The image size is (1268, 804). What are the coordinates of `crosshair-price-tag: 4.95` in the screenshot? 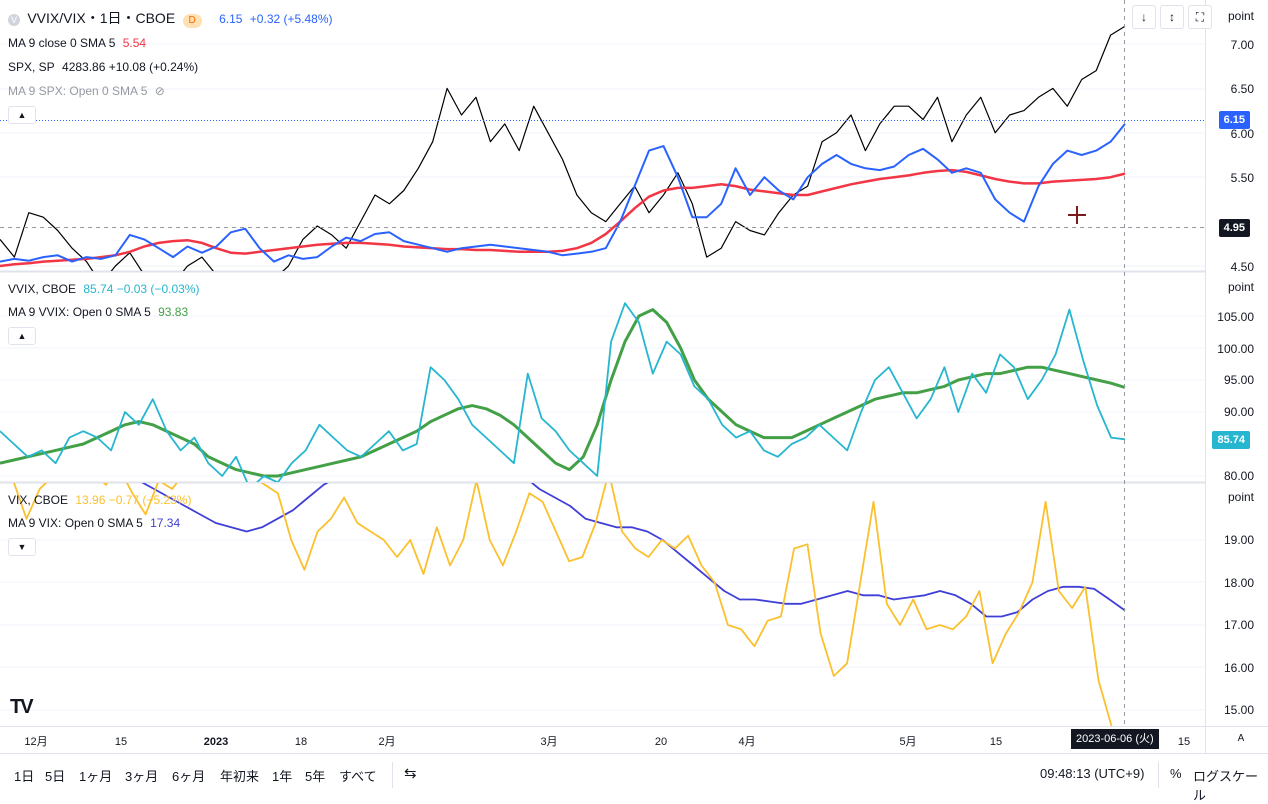 It's located at (1234, 228).